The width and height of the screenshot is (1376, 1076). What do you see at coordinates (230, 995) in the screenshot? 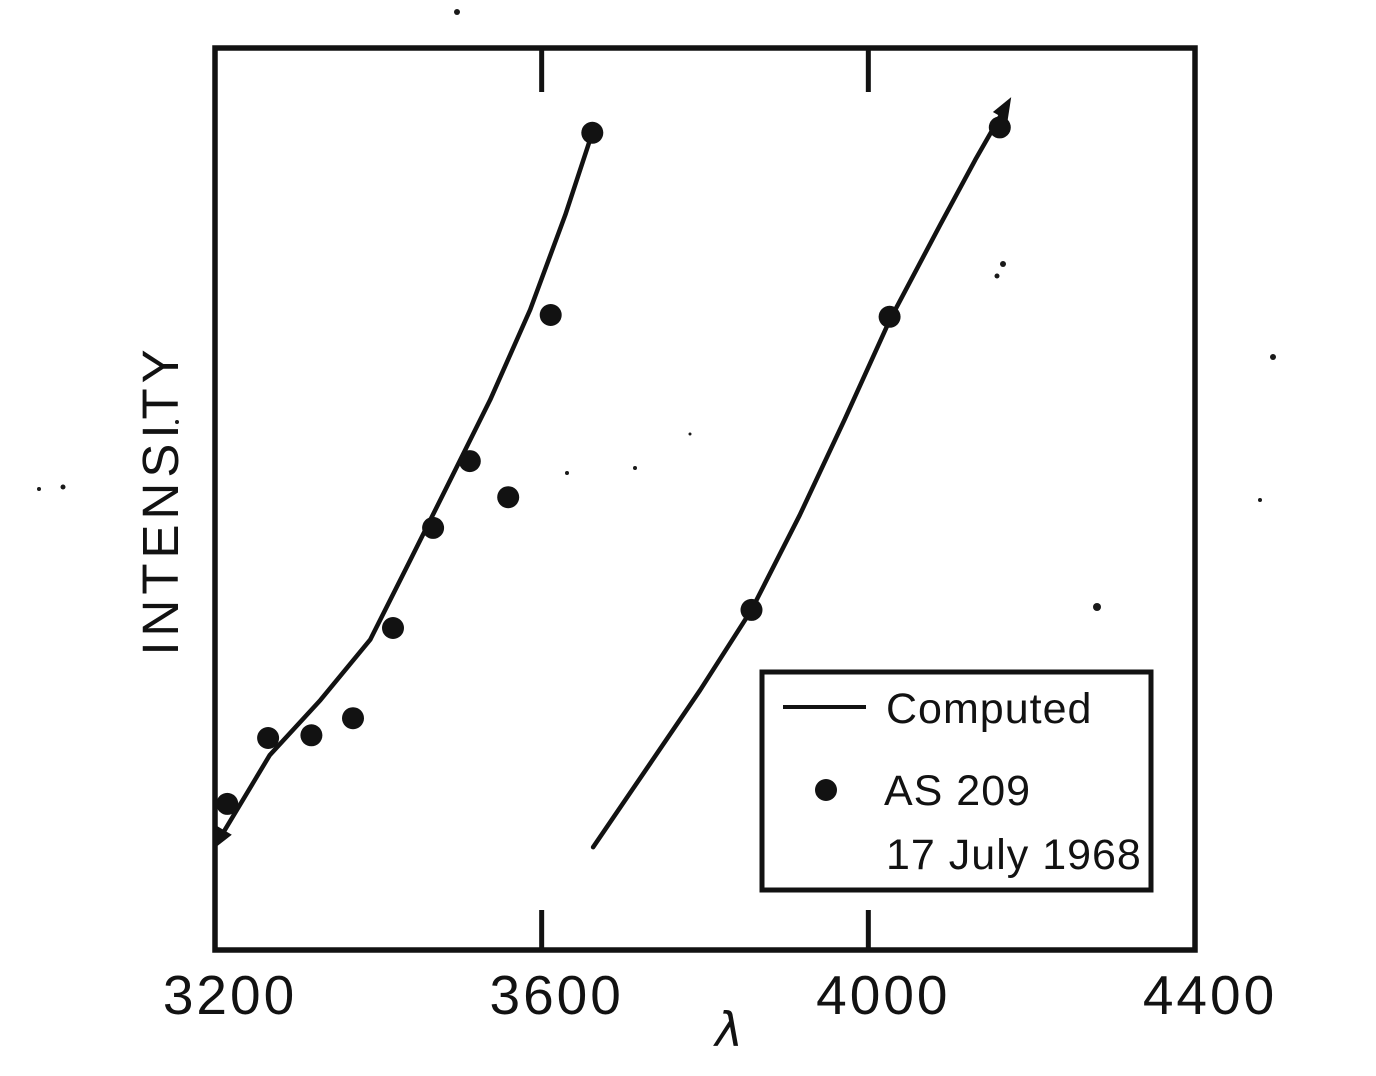
I see `x-tick-label: 3200` at bounding box center [230, 995].